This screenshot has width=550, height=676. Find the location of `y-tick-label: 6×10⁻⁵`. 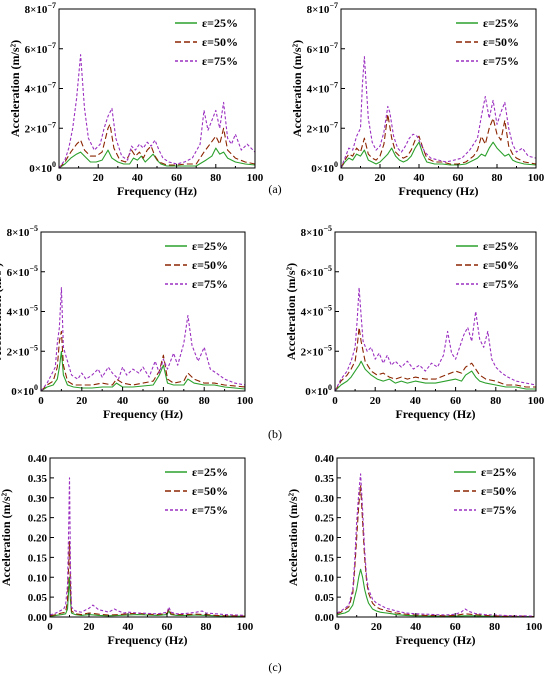

y-tick-label: 6×10⁻⁵ is located at coordinates (22, 271).